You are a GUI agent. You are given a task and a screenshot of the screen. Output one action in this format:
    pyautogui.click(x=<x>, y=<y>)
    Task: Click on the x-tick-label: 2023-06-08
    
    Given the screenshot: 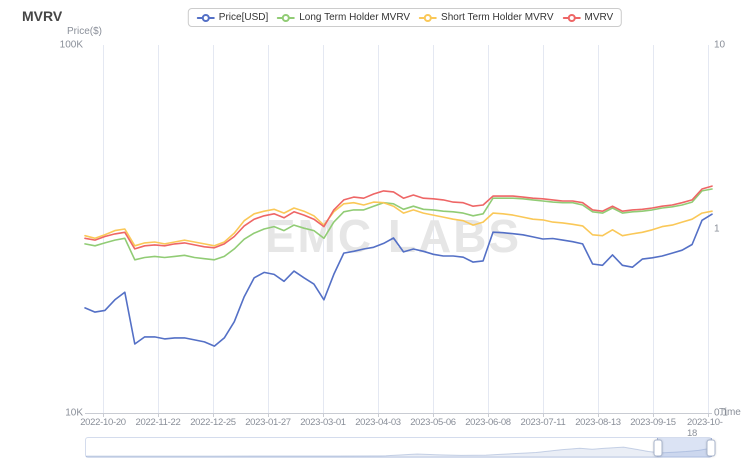 What is the action you would take?
    pyautogui.click(x=488, y=422)
    